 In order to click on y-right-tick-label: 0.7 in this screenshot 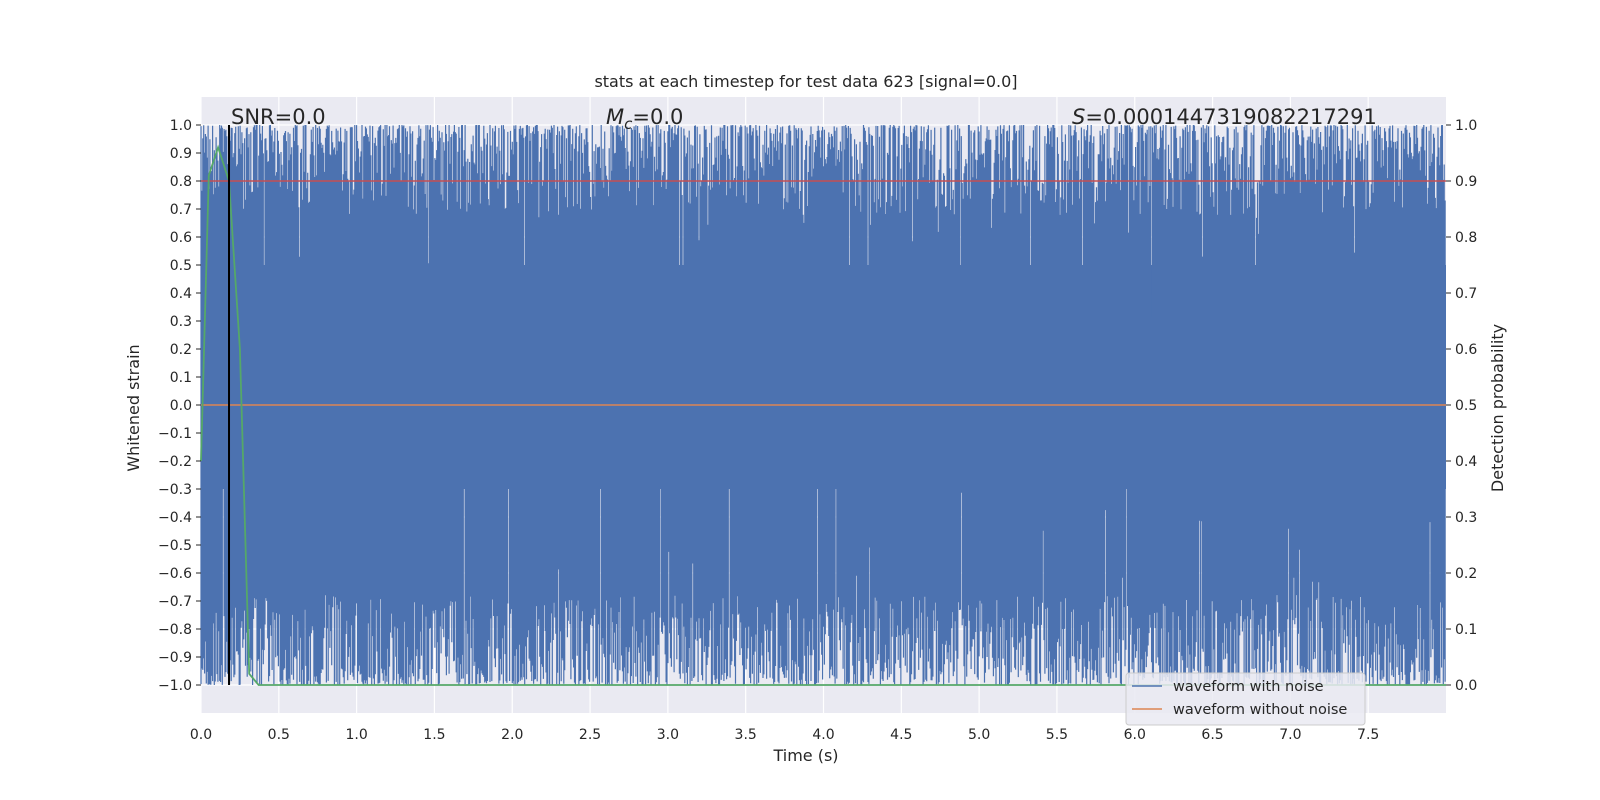, I will do `click(1466, 294)`.